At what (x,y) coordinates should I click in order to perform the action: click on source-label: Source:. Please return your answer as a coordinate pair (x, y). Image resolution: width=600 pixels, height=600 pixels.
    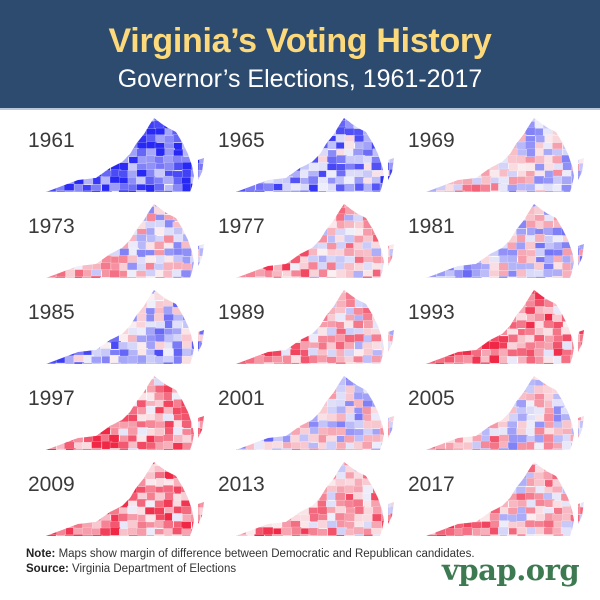
    Looking at the image, I should click on (47, 569).